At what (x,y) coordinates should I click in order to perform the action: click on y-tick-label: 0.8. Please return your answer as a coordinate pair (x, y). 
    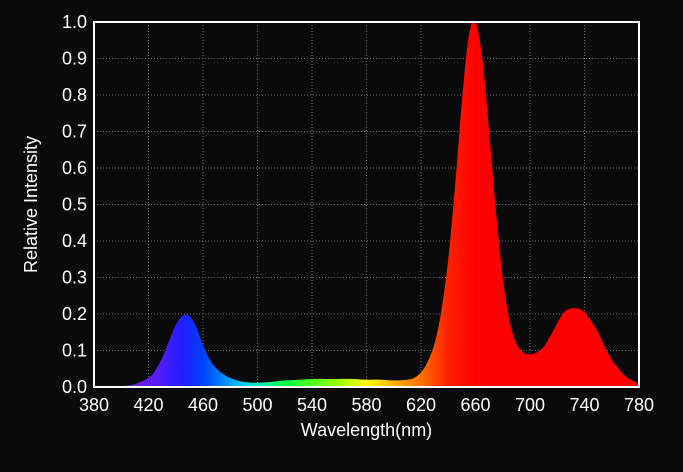
    Looking at the image, I should click on (74, 95).